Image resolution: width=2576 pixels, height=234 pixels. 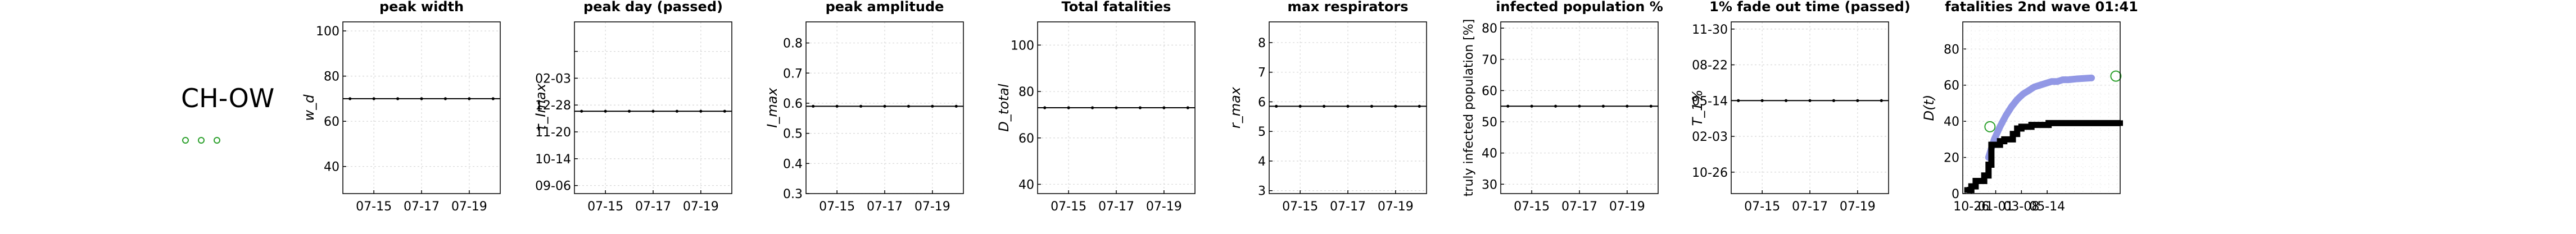 I want to click on x-tick-label: 05-14, so click(x=2047, y=207).